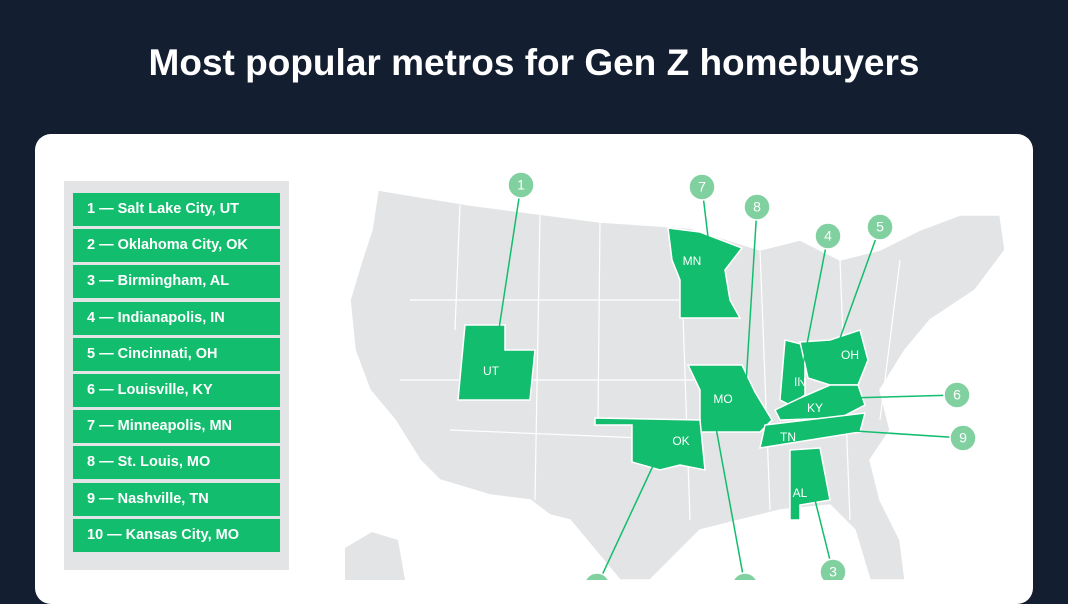 The width and height of the screenshot is (1068, 604). Describe the element at coordinates (534, 62) in the screenshot. I see `title: Most popular metros for Gen Z homebuyers` at that location.